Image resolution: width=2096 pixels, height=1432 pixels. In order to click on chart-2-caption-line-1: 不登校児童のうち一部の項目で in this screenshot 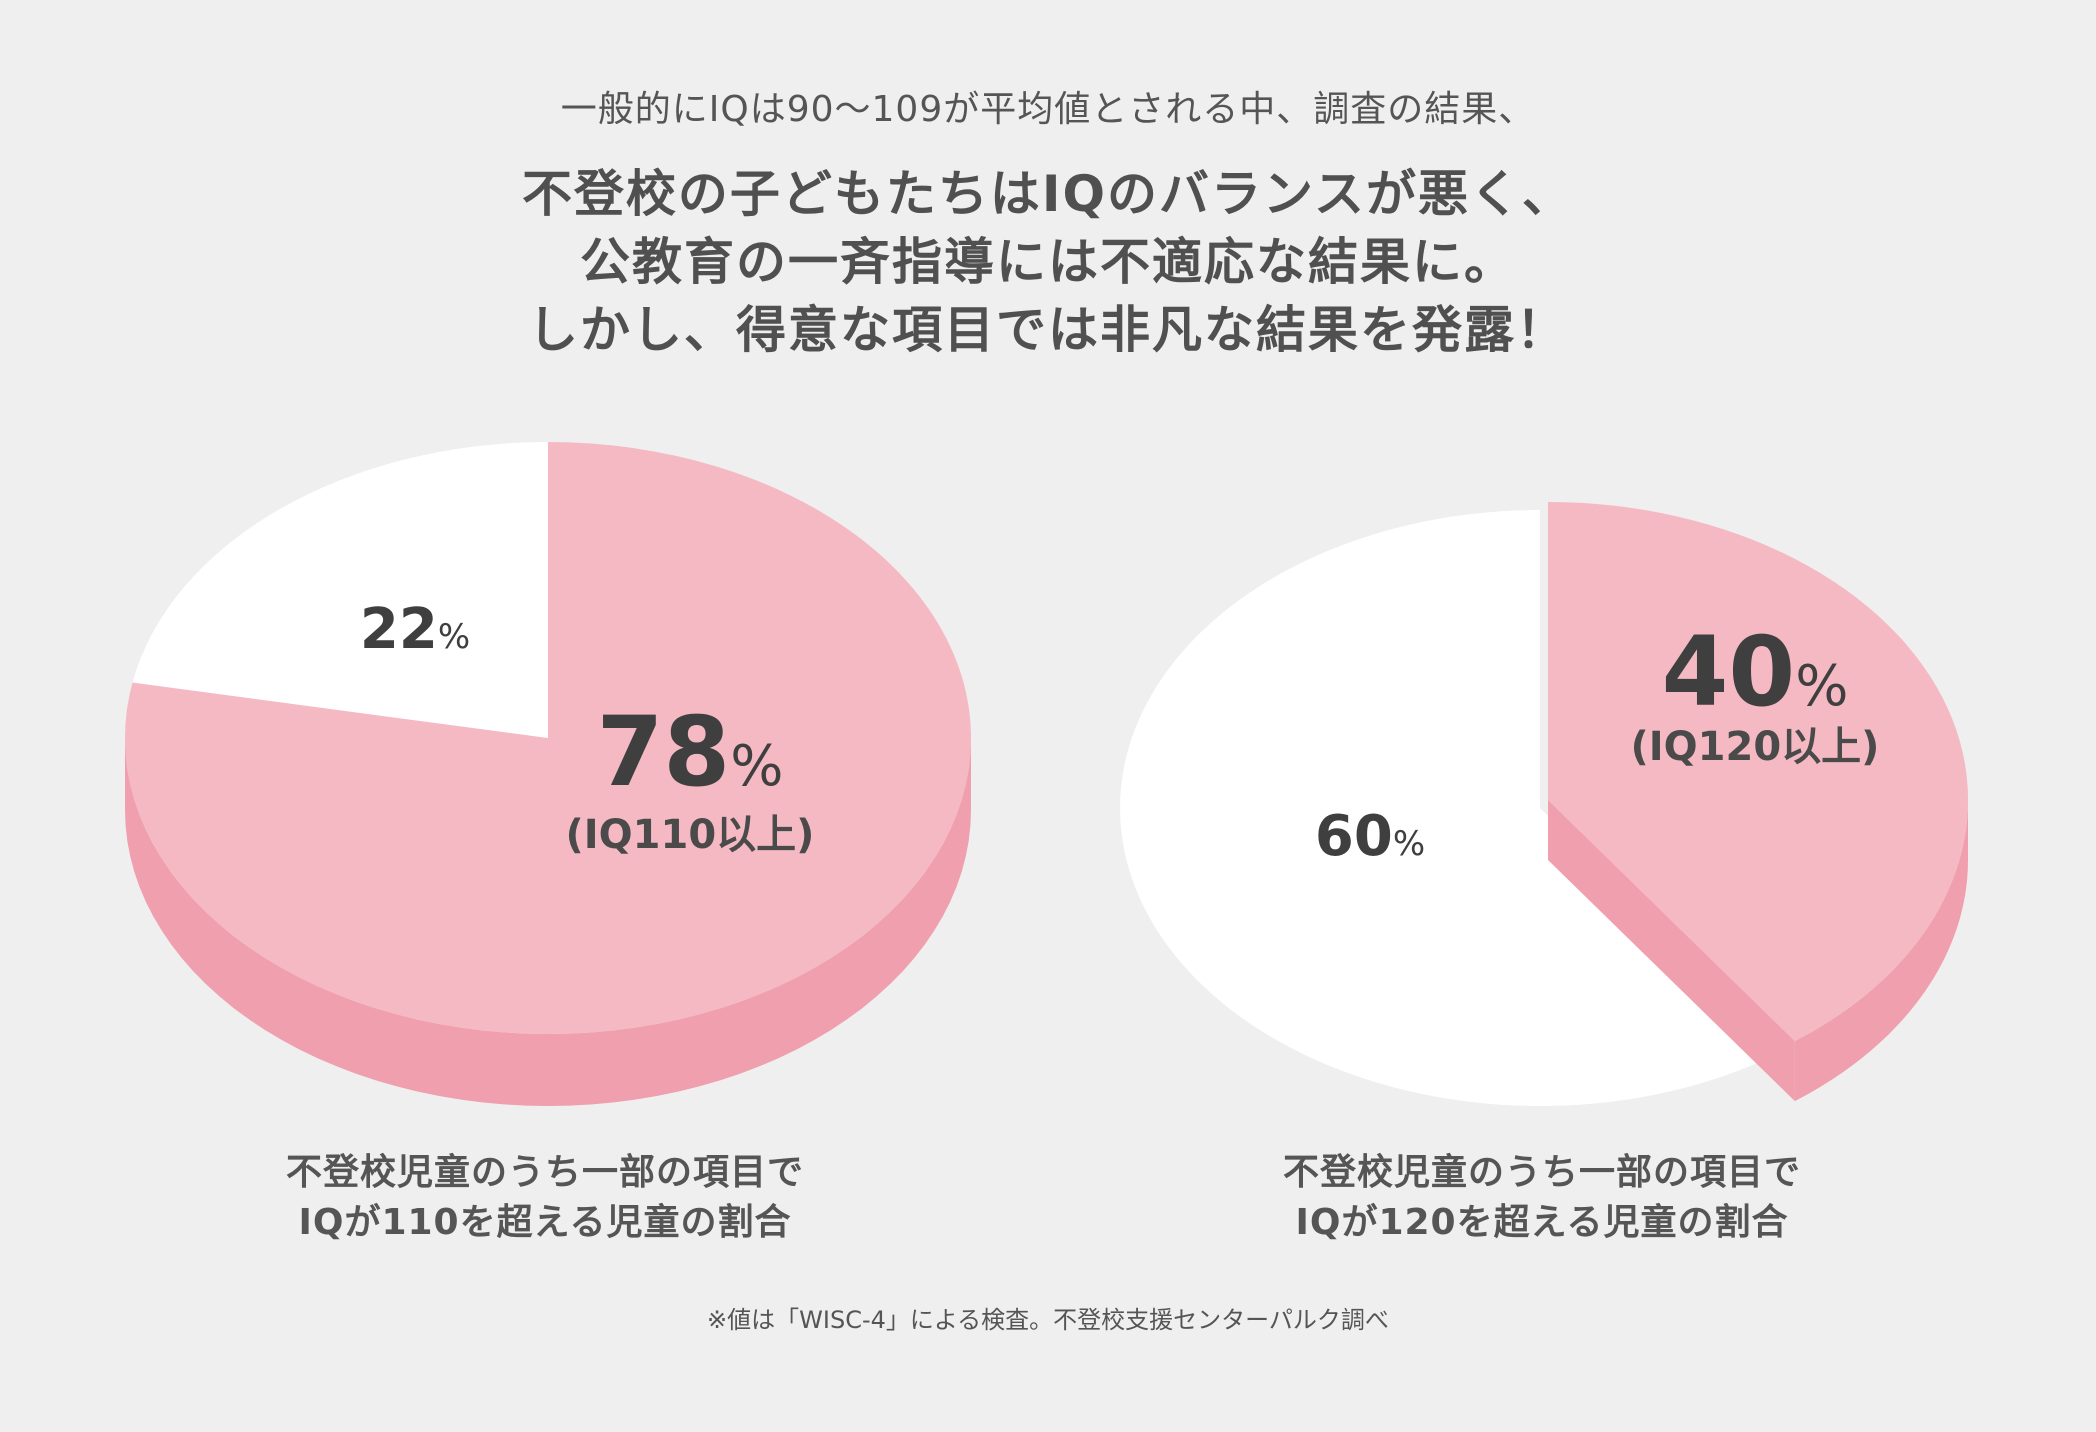, I will do `click(1541, 1172)`.